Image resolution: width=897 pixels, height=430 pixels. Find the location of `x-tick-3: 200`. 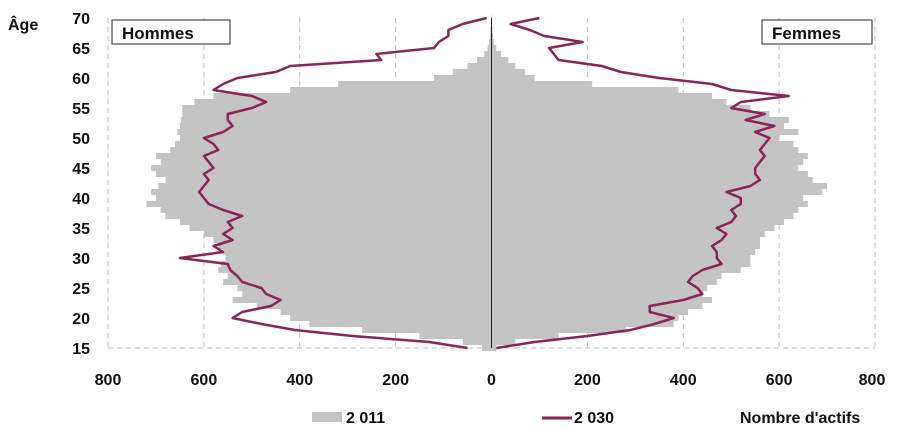

x-tick-3: 200 is located at coordinates (395, 380).